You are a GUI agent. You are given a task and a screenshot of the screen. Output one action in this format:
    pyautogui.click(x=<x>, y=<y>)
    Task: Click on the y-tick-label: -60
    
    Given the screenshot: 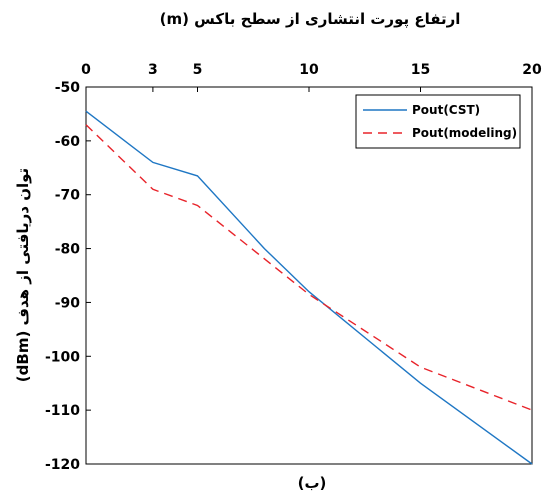 What is the action you would take?
    pyautogui.click(x=68, y=142)
    